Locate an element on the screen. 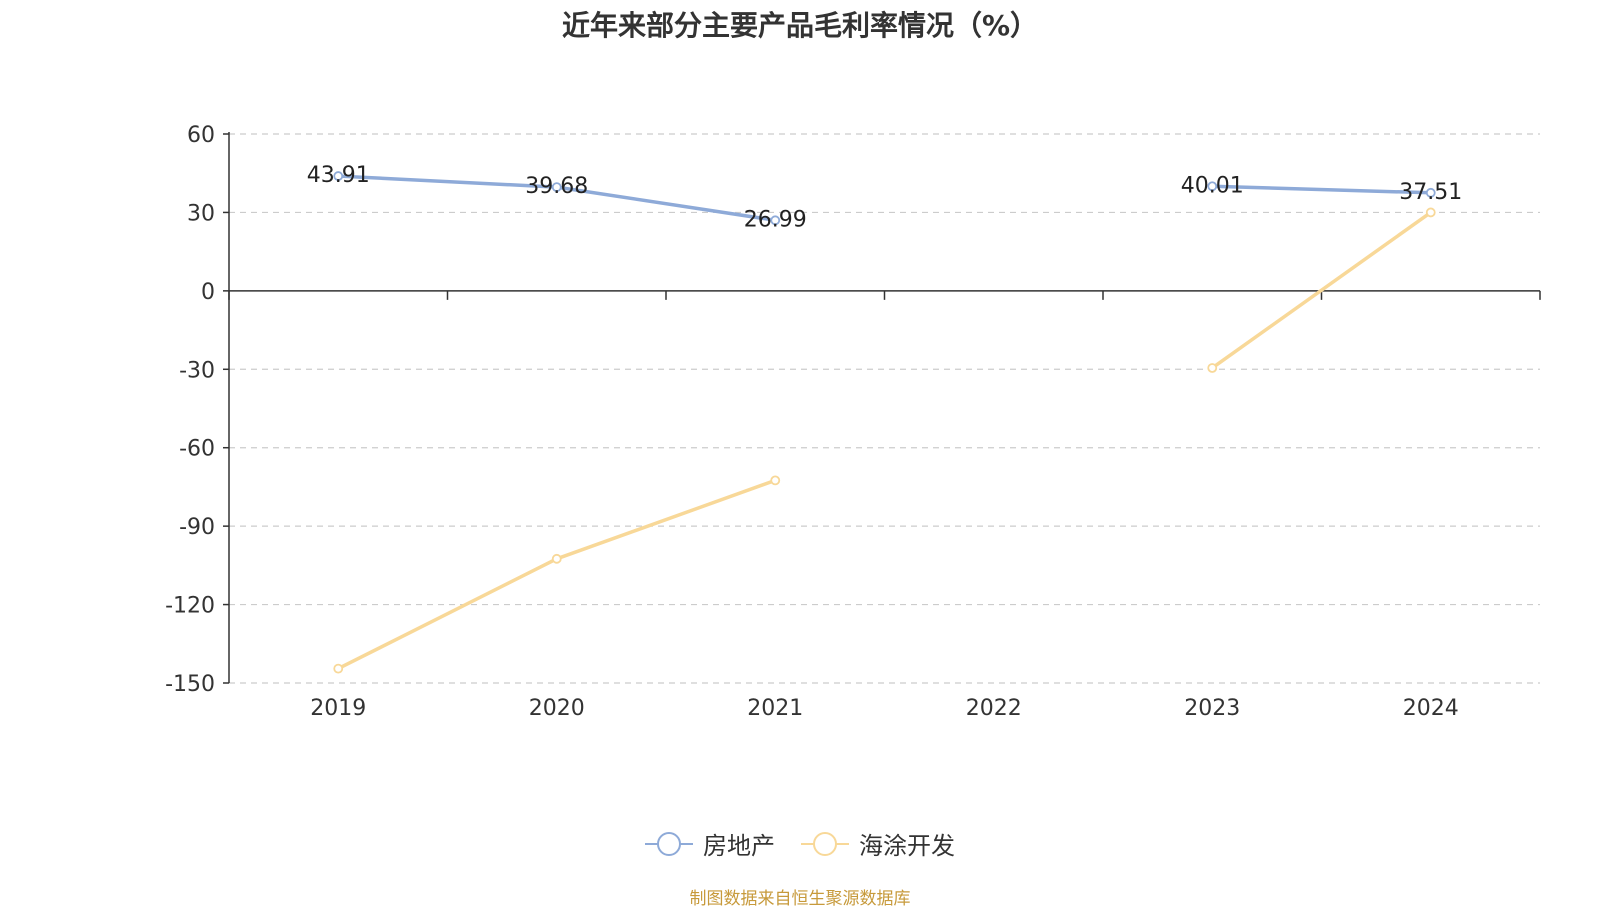 This screenshot has width=1600, height=909. y-tick-label: -150 is located at coordinates (190, 684).